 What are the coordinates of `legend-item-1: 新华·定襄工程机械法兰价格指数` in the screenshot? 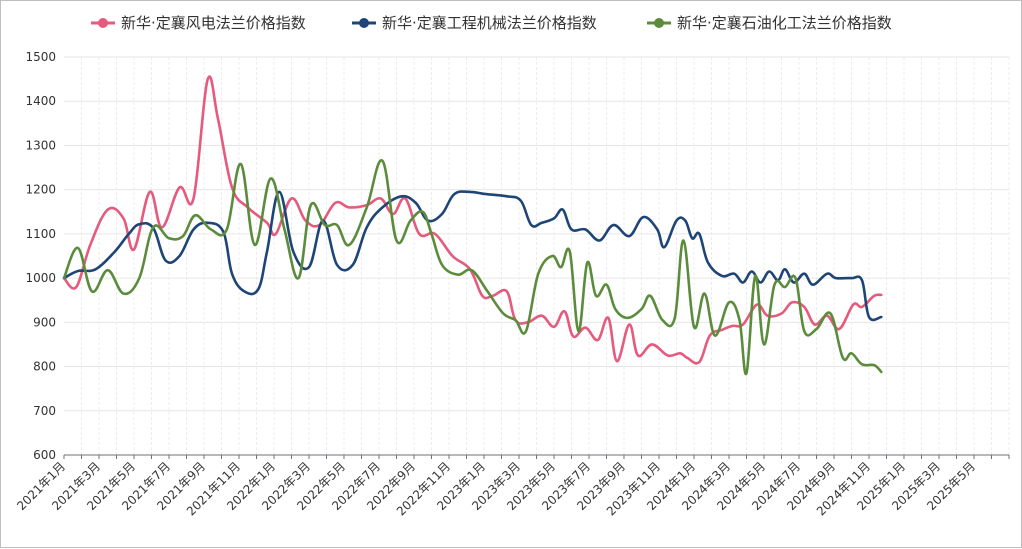 It's located at (474, 23).